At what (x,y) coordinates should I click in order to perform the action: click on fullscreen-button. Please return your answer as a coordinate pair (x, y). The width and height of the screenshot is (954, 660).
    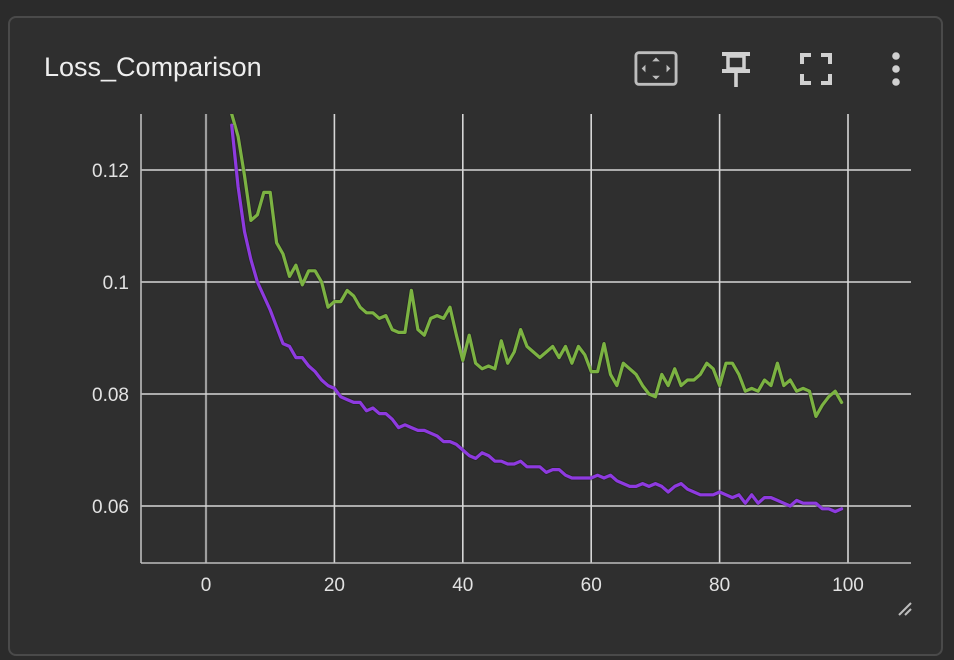
    Looking at the image, I should click on (816, 69).